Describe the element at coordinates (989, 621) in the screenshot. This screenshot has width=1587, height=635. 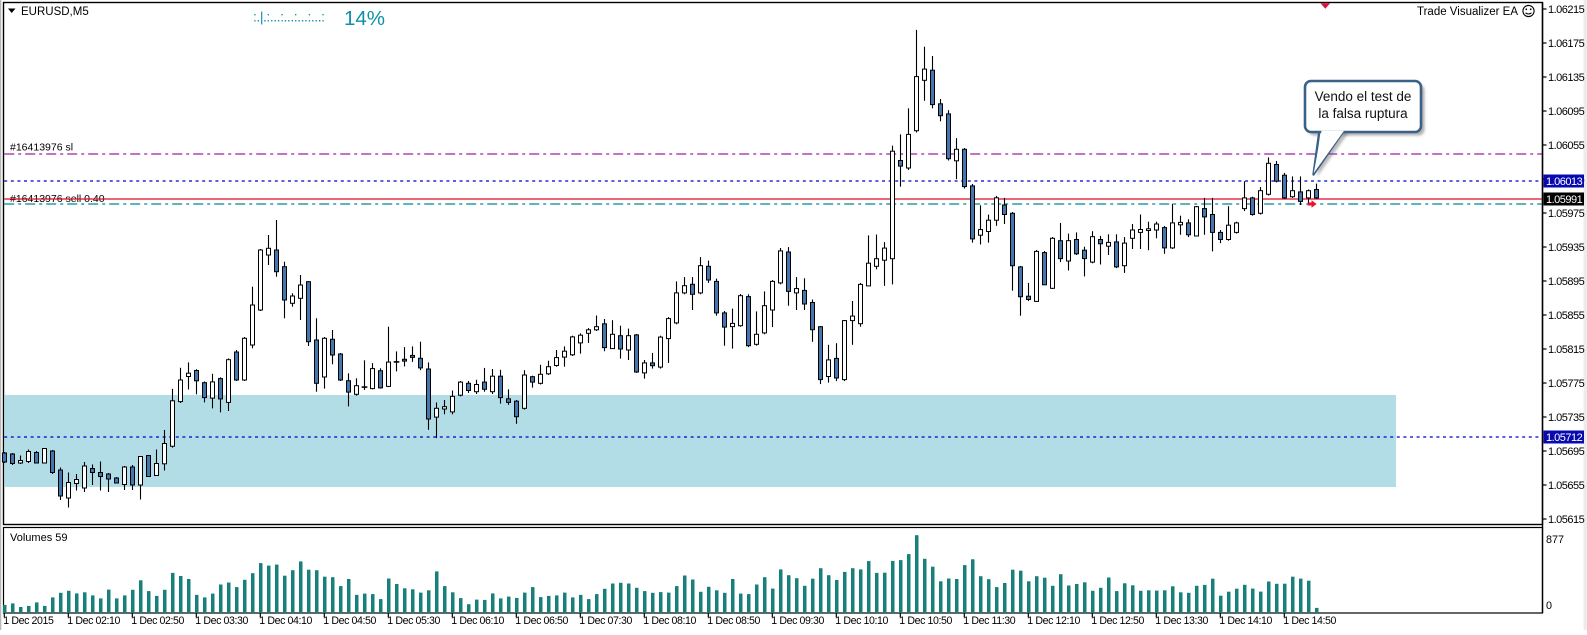
I see `svg-text: 1 Dec 11:30` at that location.